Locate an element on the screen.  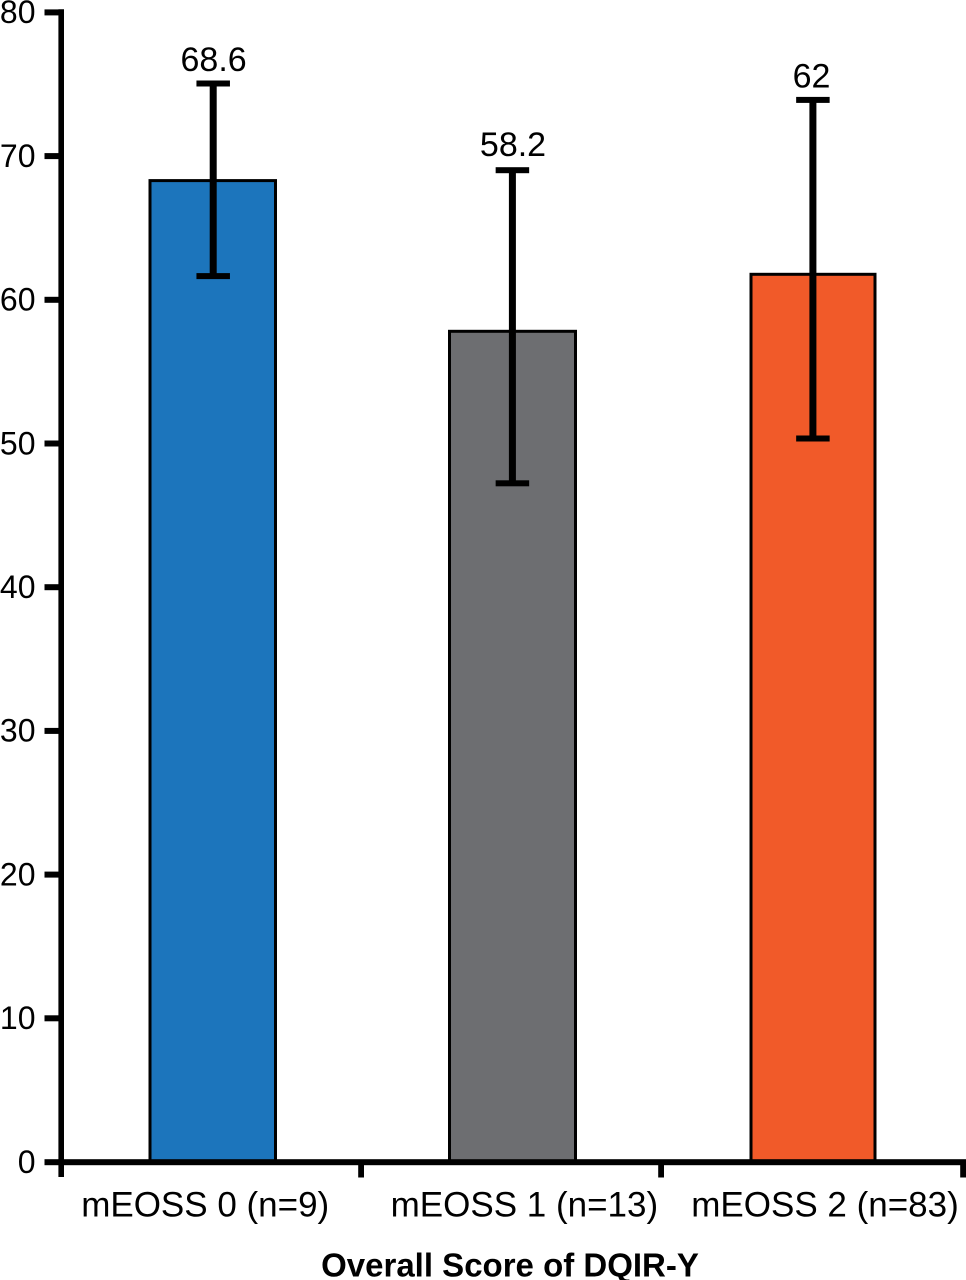
svg-text: mEOSS 1 (n=13) is located at coordinates (524, 1205).